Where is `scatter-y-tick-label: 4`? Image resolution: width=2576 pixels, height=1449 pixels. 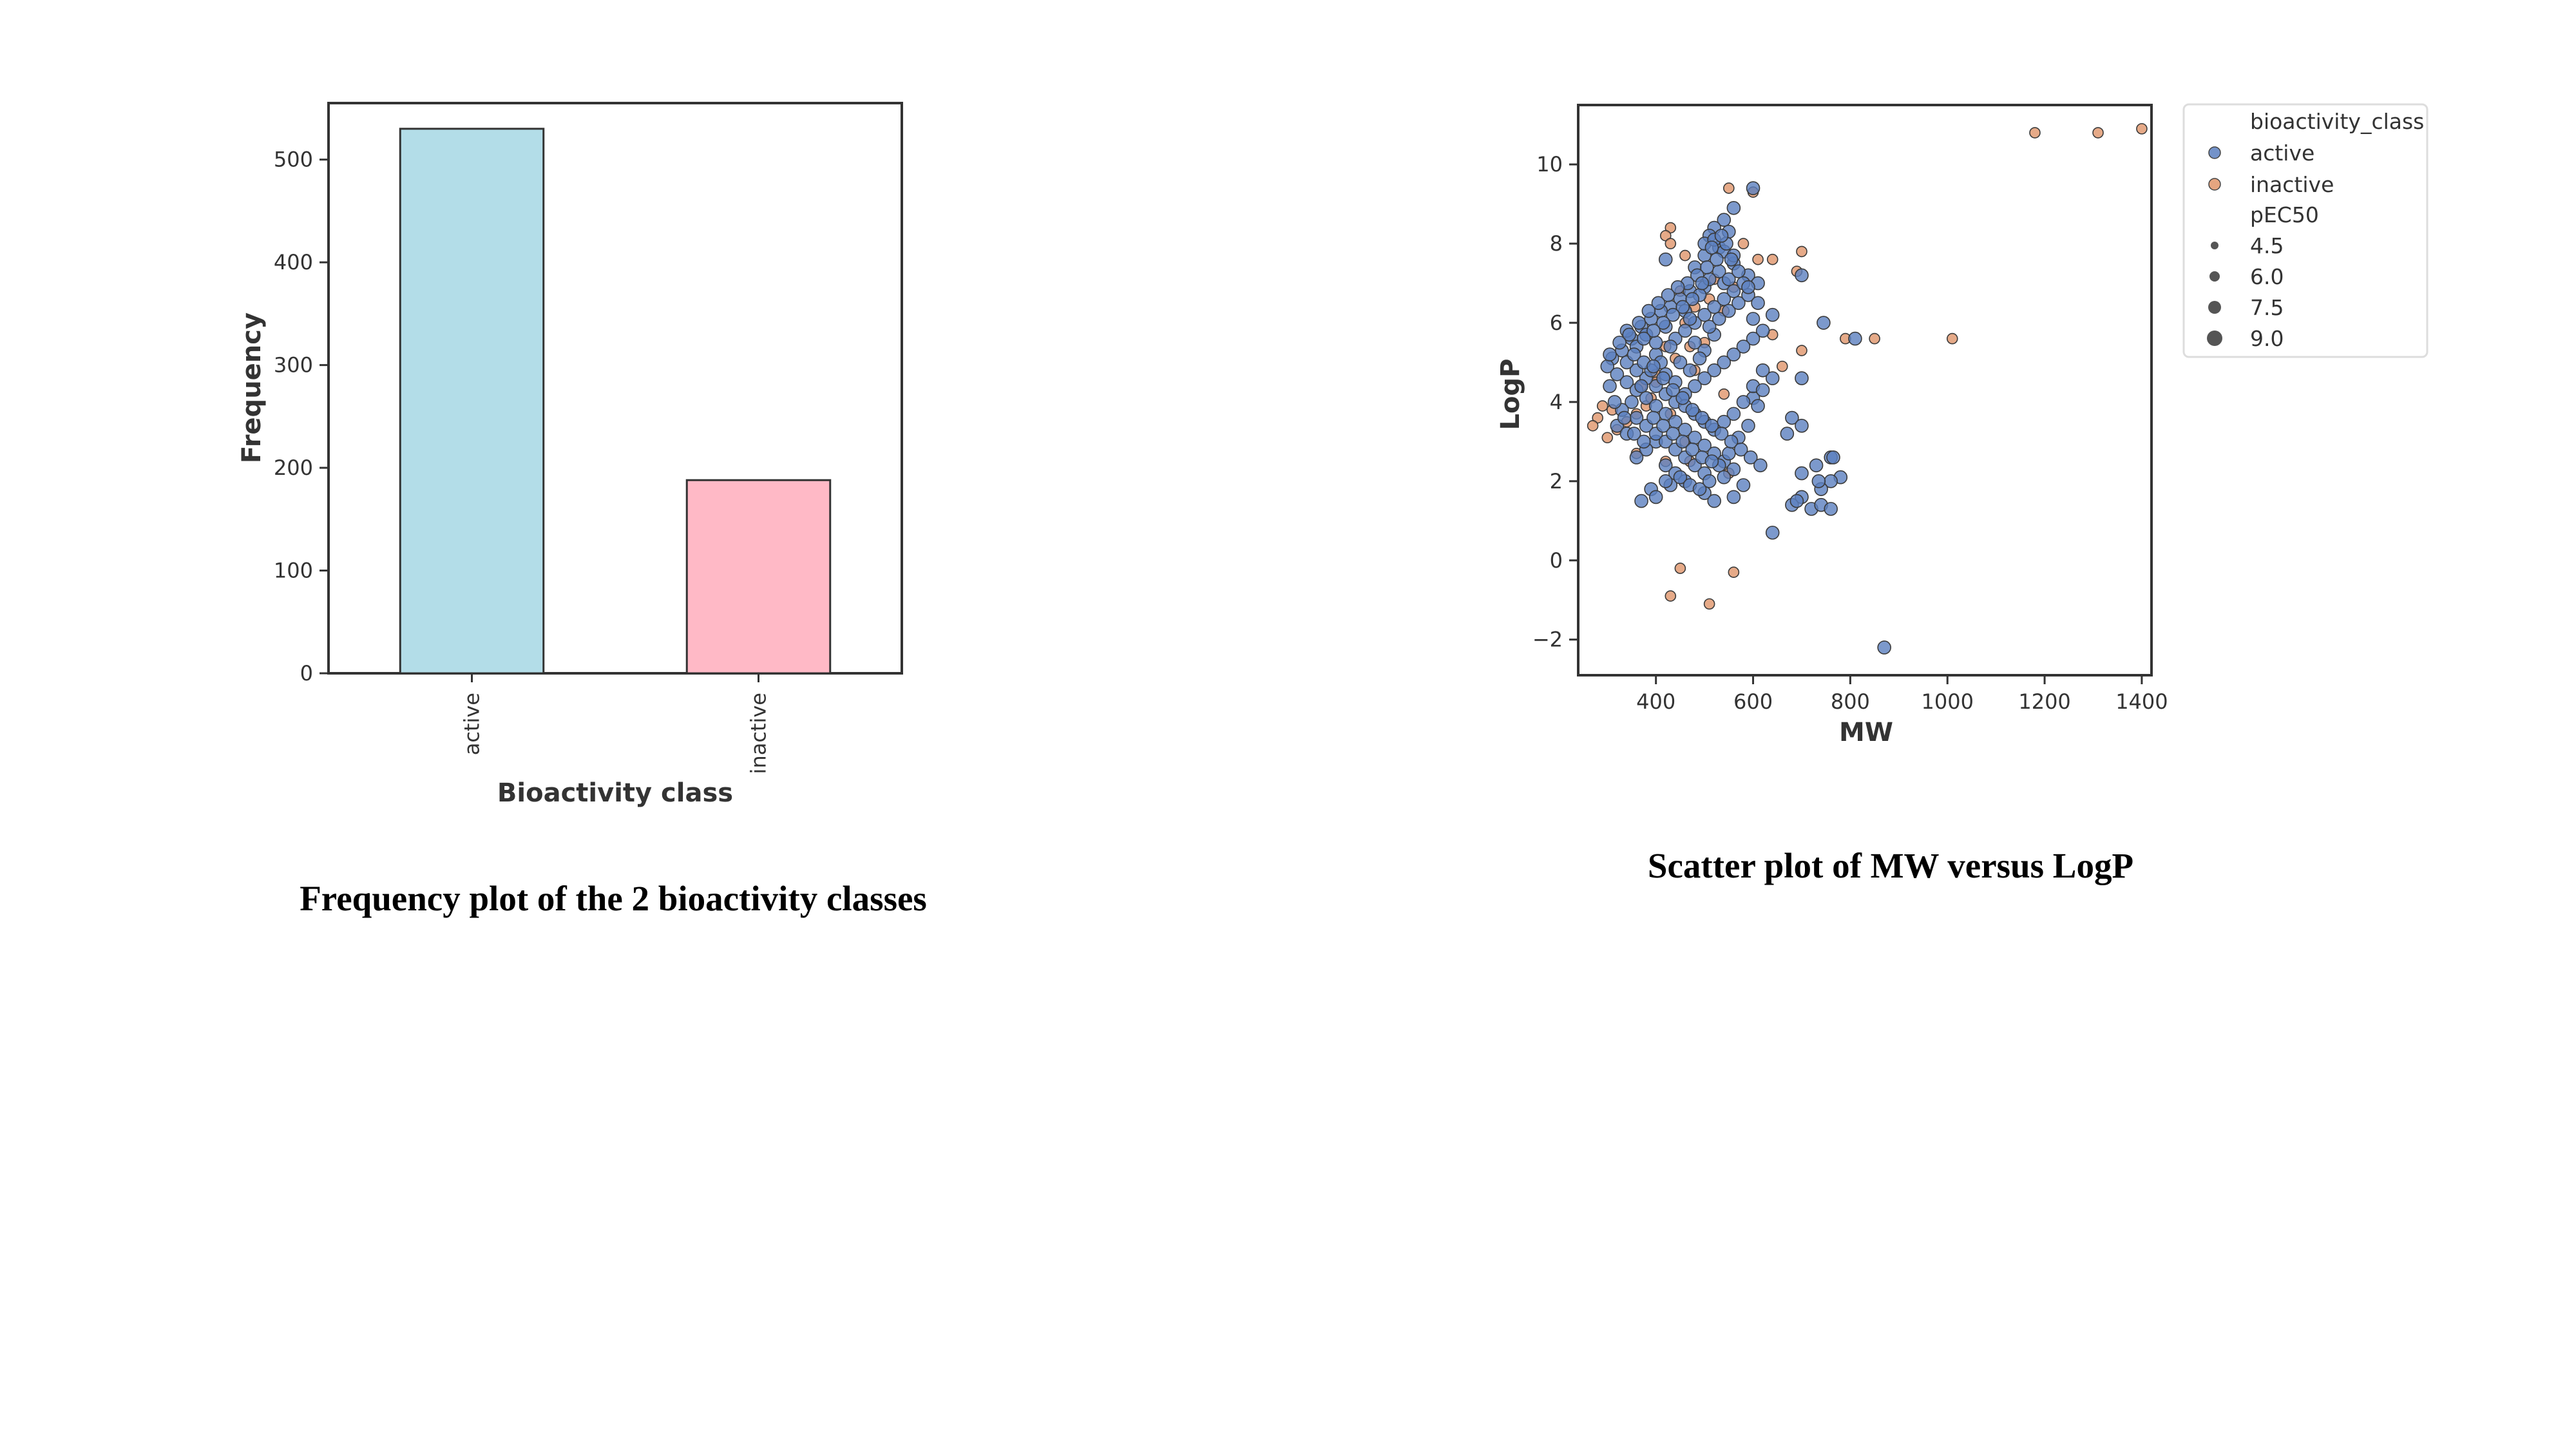
scatter-y-tick-label: 4 is located at coordinates (1556, 402).